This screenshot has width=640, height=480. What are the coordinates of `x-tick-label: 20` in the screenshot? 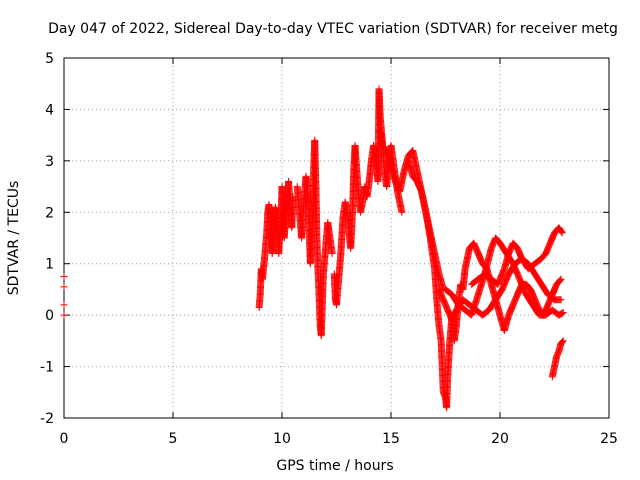 It's located at (500, 439).